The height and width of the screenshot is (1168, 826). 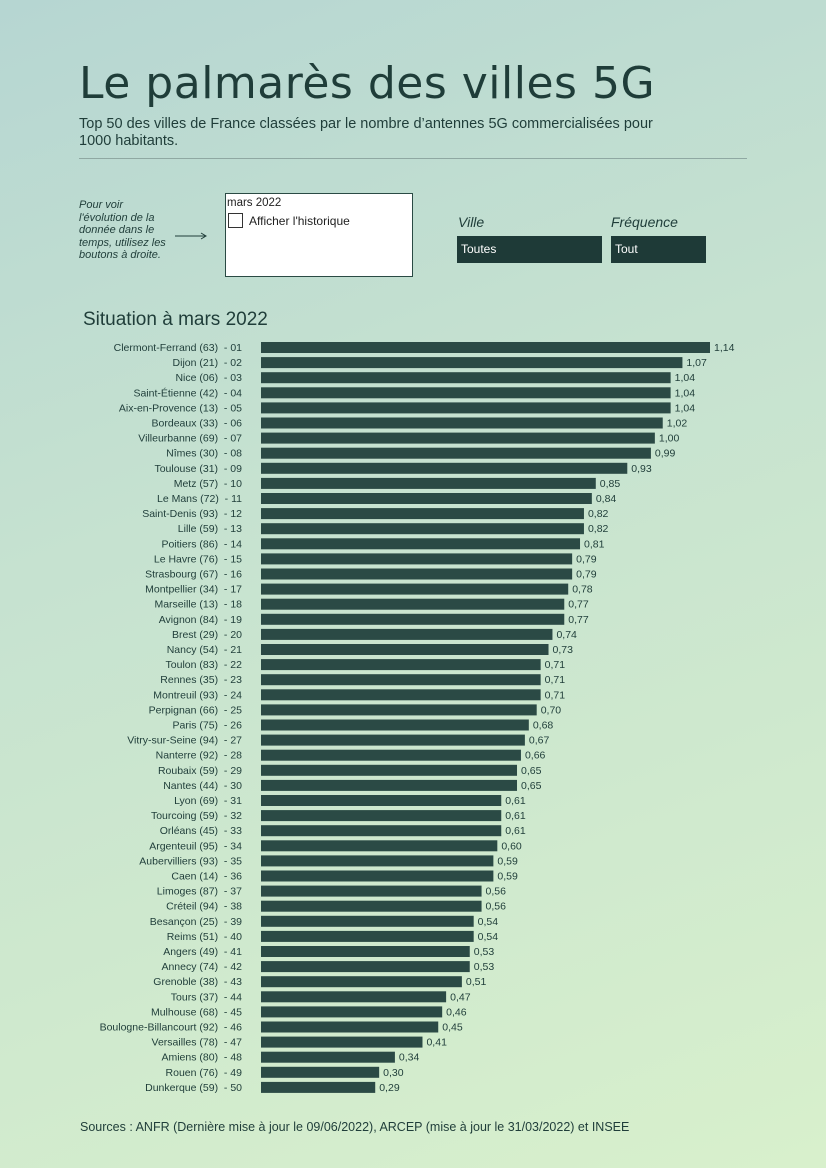 I want to click on category-label: Grenoble (38) - 43, so click(x=197, y=982).